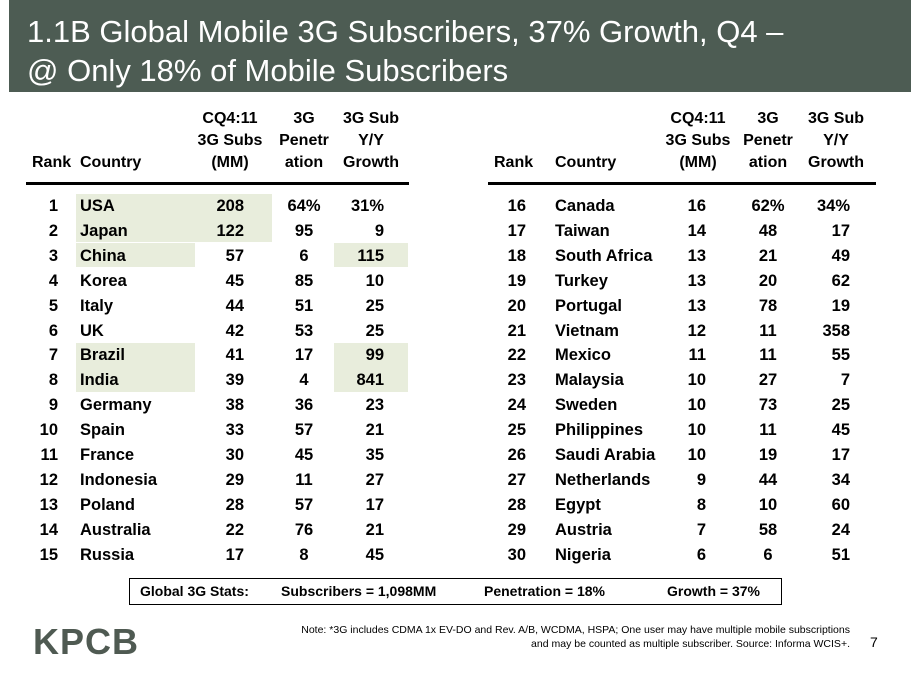 The height and width of the screenshot is (679, 912). Describe the element at coordinates (135, 367) in the screenshot. I see `highlight-brazil-india-country` at that location.